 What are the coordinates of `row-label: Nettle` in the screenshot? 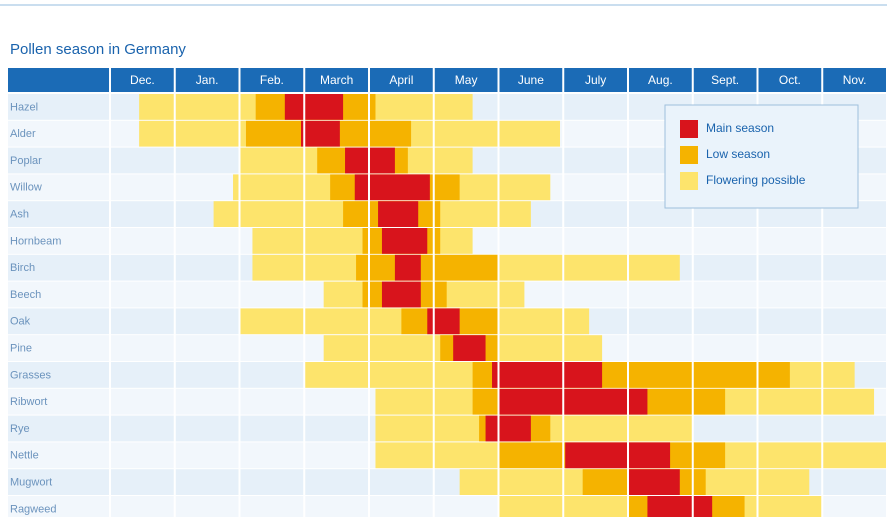 It's located at (24, 456).